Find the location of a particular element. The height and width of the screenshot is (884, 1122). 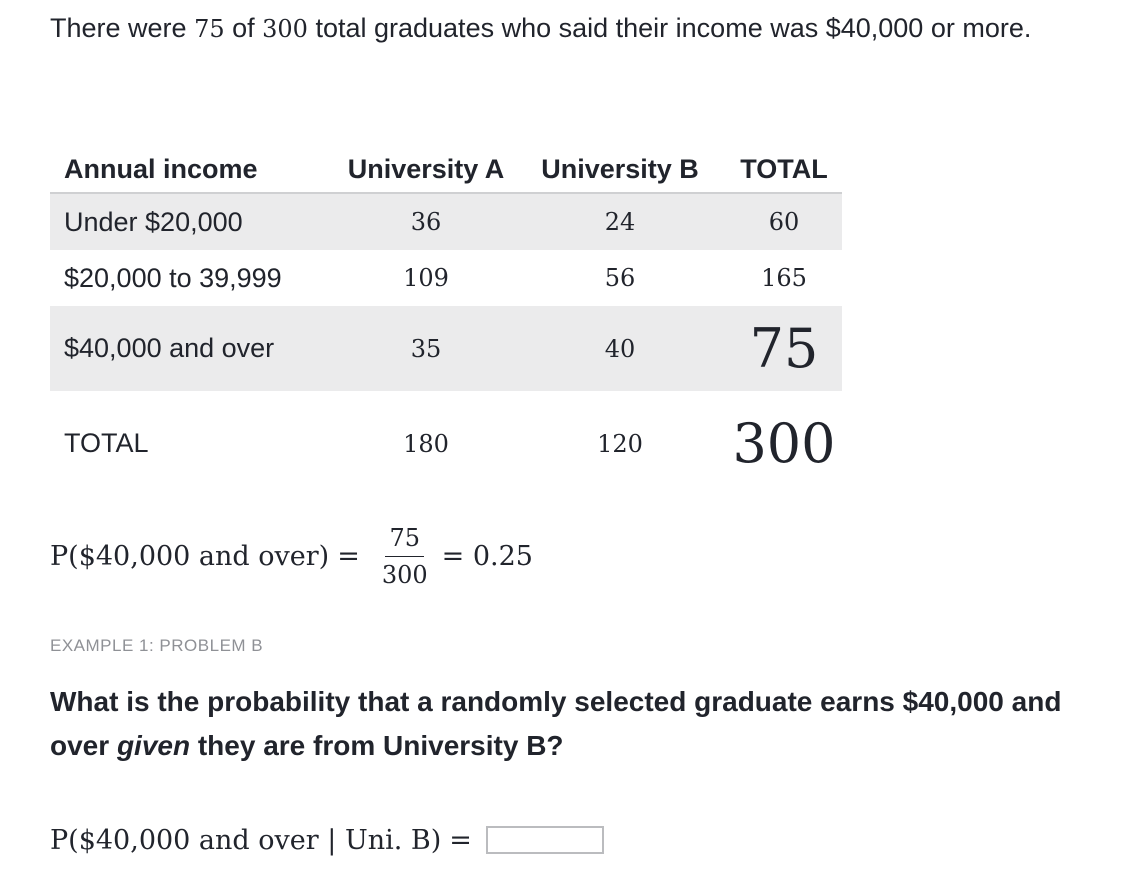

header-total: TOTAL is located at coordinates (784, 170).